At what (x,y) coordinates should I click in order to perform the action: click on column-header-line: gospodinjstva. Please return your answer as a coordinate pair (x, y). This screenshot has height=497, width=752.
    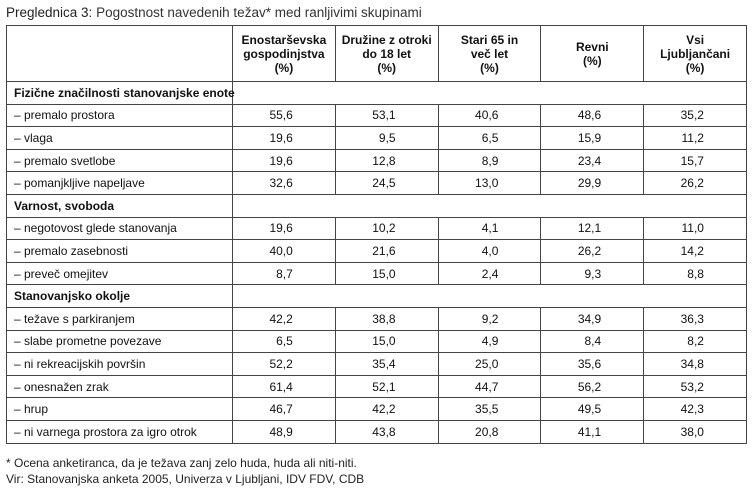
    Looking at the image, I should click on (284, 53).